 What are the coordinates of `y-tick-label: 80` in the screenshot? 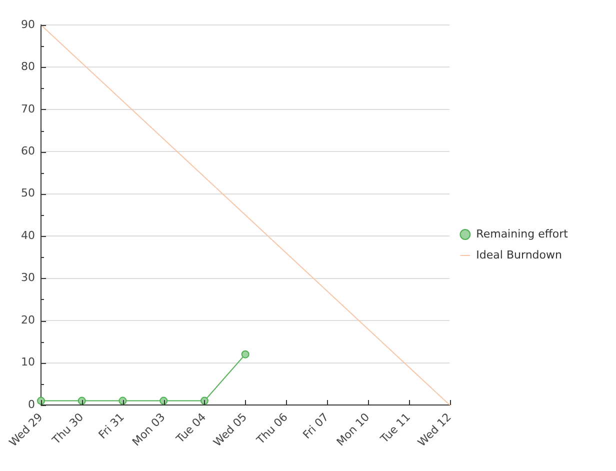 It's located at (28, 67).